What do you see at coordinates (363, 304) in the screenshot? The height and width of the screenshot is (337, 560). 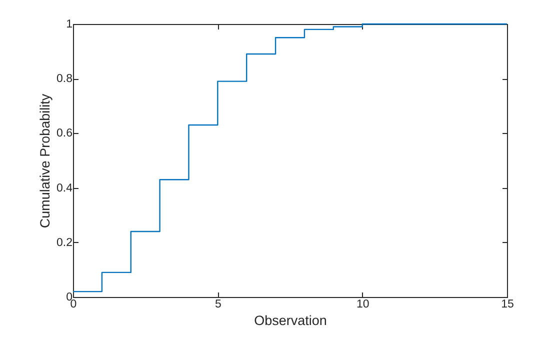 I see `x-tick-label: 10` at bounding box center [363, 304].